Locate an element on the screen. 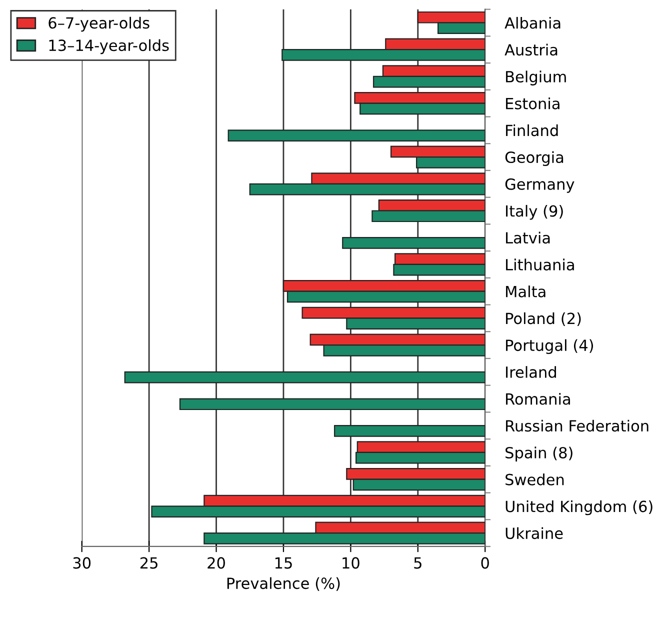 This screenshot has width=660, height=621. y-tick-label: Malta is located at coordinates (526, 292).